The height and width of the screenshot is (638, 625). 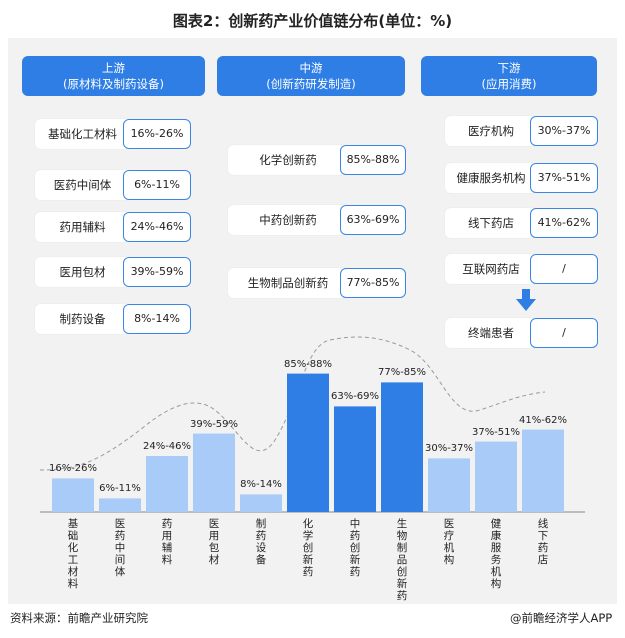 I want to click on x-tick-label: 医用包材, so click(x=214, y=542).